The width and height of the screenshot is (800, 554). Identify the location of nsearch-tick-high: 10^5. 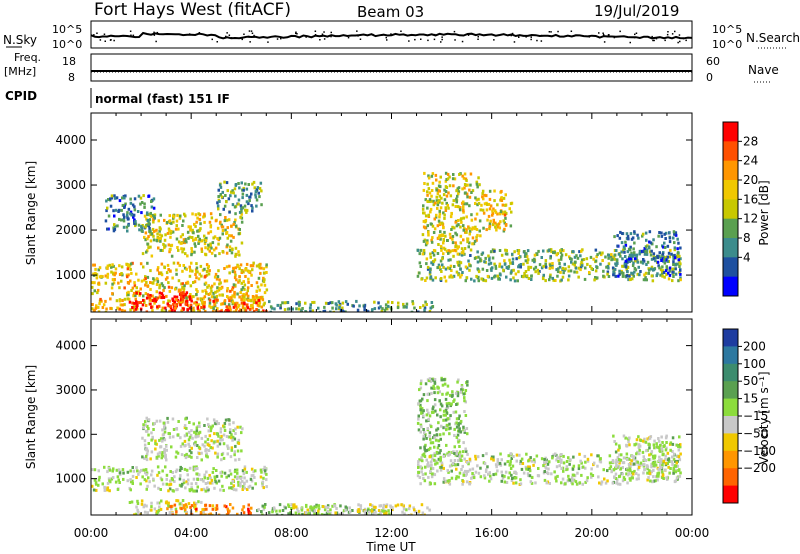
(727, 29).